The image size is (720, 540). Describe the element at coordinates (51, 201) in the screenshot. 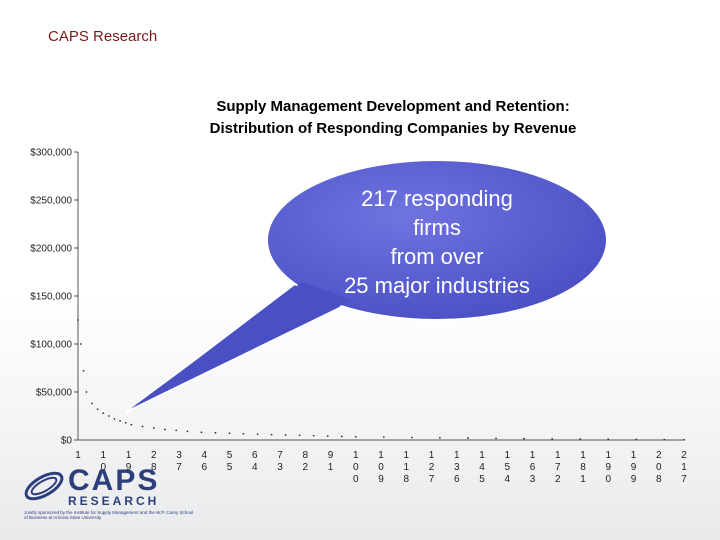

I see `y-tick-label: $250,000` at that location.